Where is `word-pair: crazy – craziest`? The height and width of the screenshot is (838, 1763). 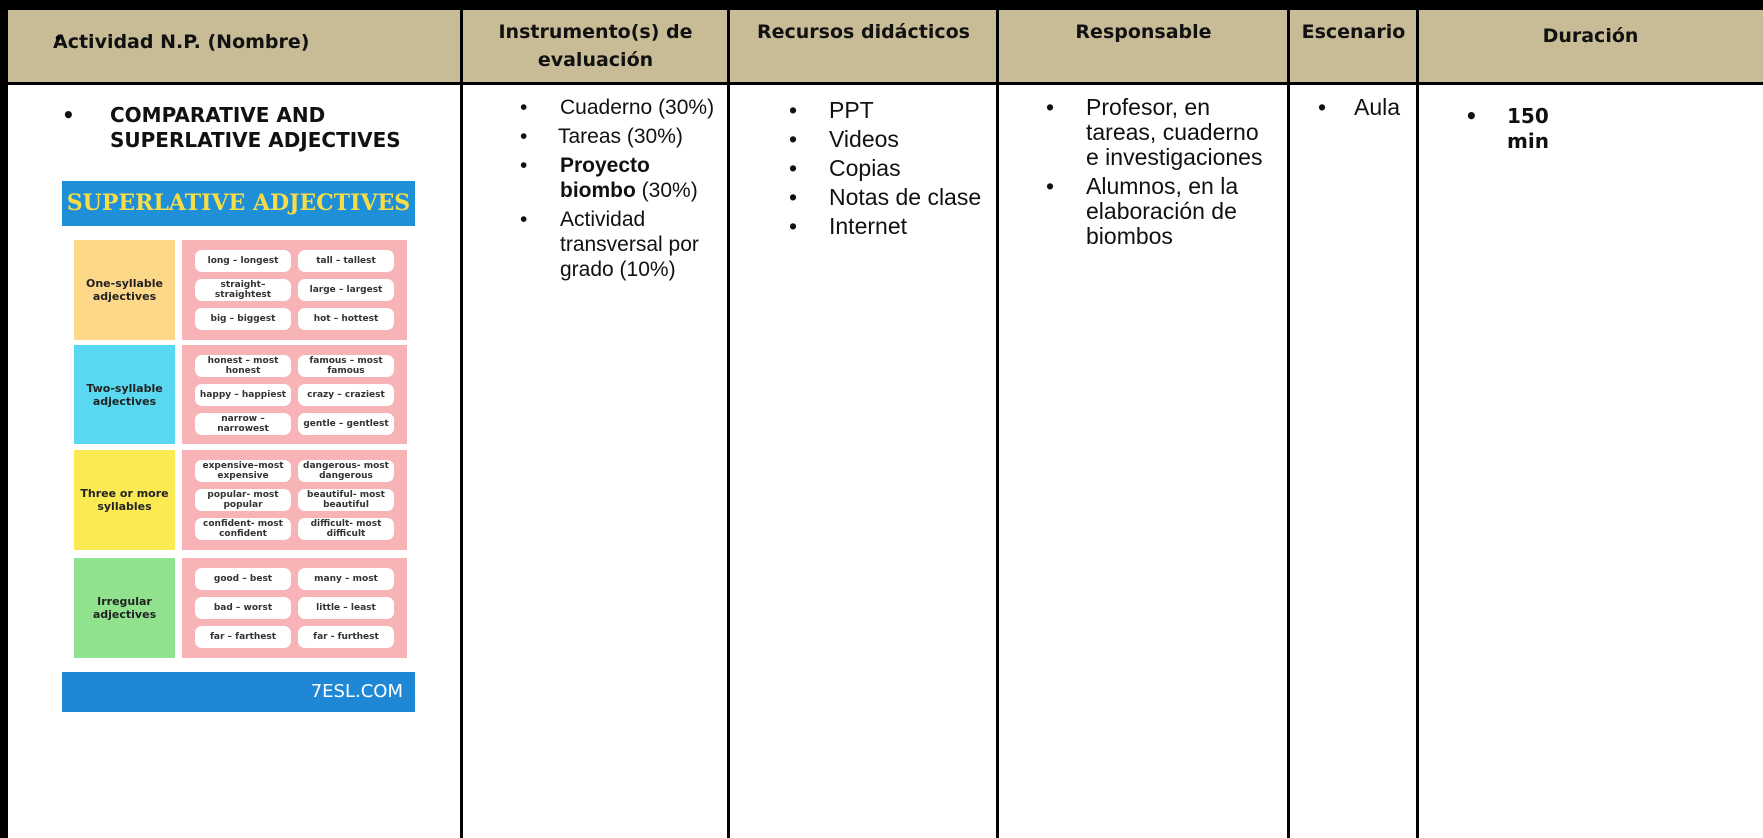 word-pair: crazy – craziest is located at coordinates (346, 395).